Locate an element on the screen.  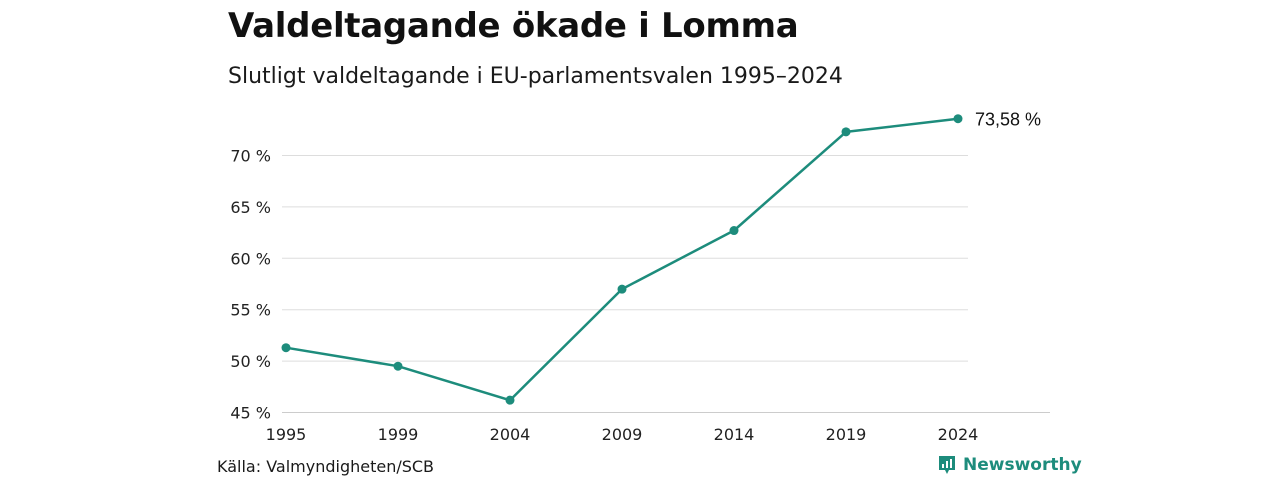
y-tick-label: 45 % is located at coordinates (250, 413).